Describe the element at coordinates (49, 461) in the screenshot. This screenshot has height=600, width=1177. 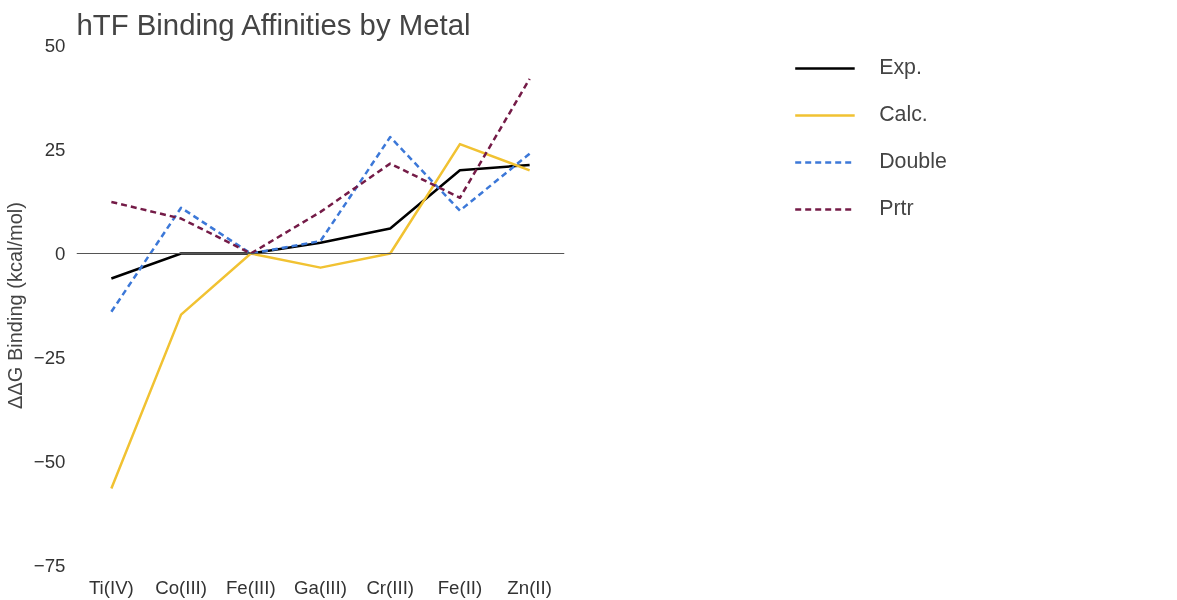
I see `y-tick-label: −50` at that location.